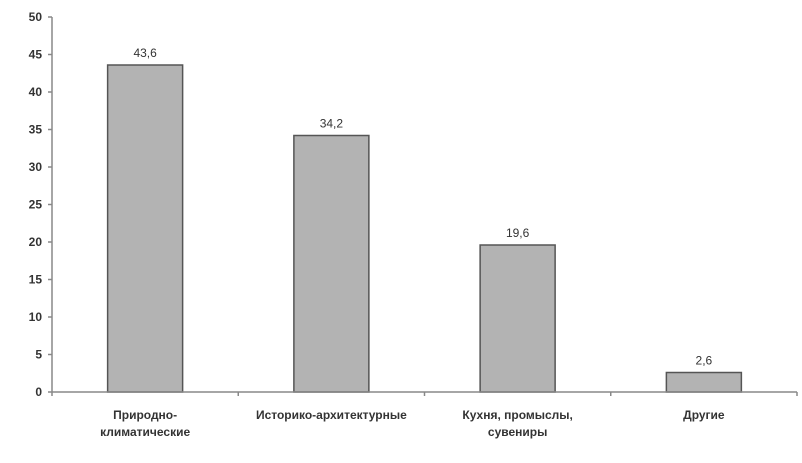  I want to click on y-tick-label: 25, so click(36, 205).